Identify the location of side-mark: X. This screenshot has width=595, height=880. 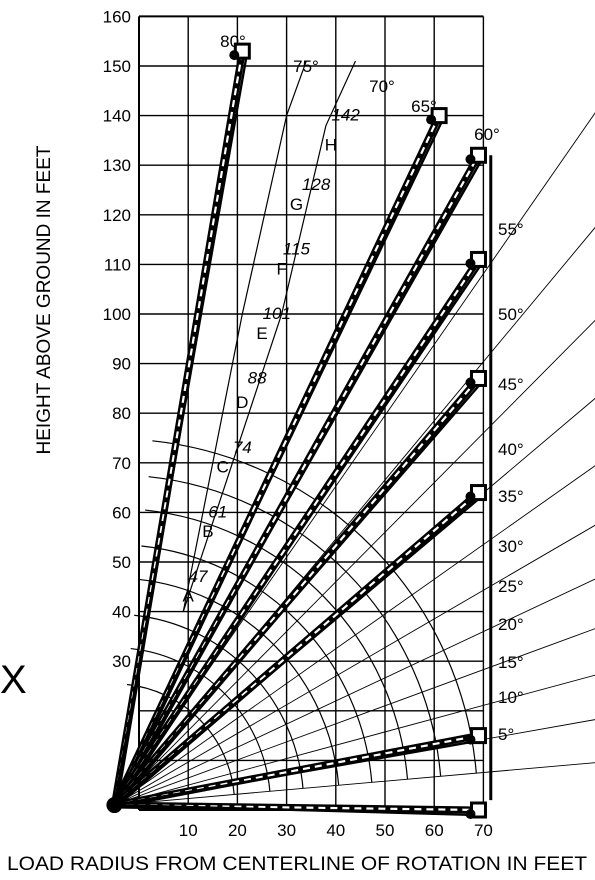
(13, 680).